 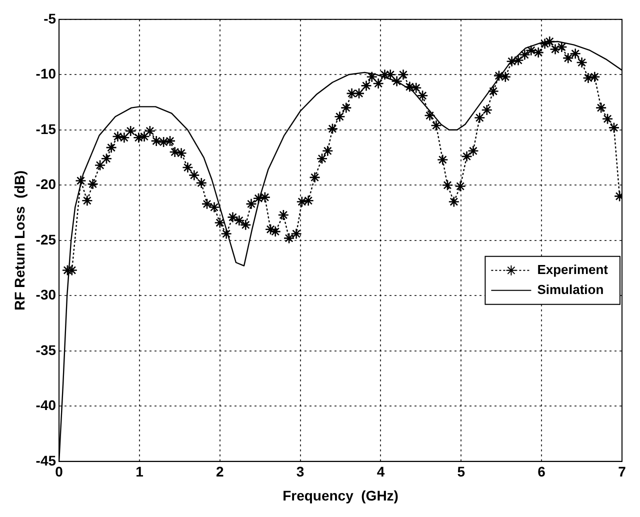 What do you see at coordinates (46, 239) in the screenshot?
I see `y-tick-label: -25` at bounding box center [46, 239].